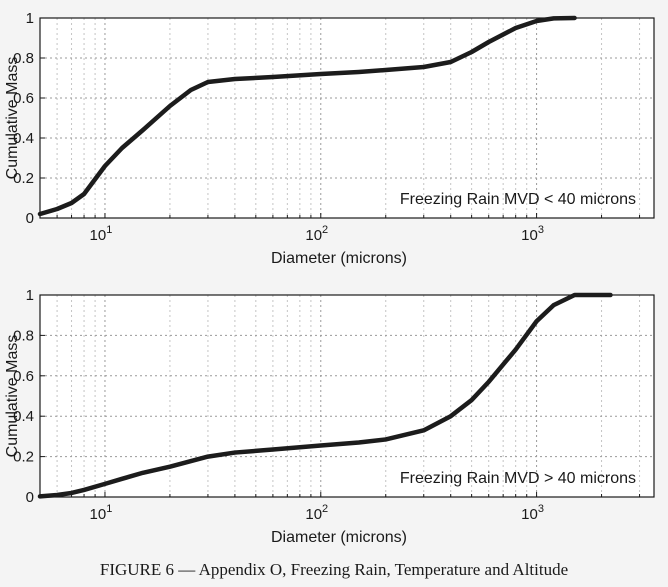 The width and height of the screenshot is (668, 587). I want to click on annotation-label: Freezing Rain MVD < 40 microns, so click(518, 199).